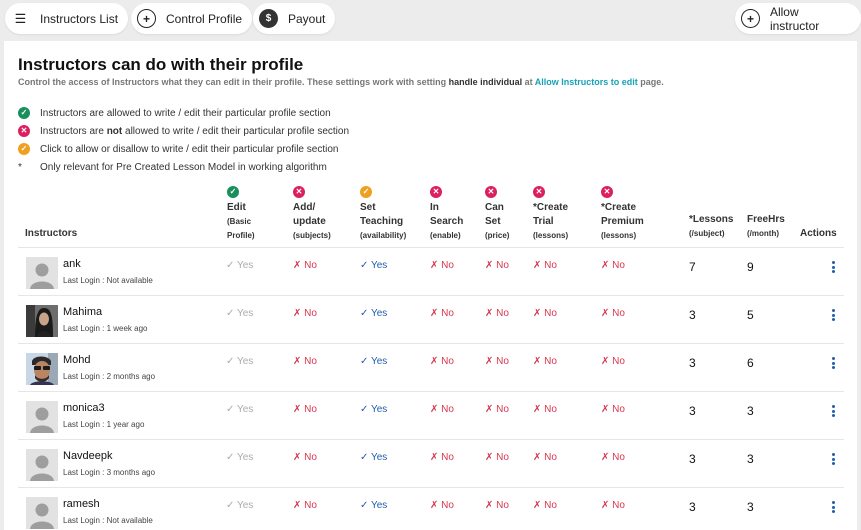 This screenshot has width=861, height=530. I want to click on page-title: Instructors can do with their profile, so click(161, 64).